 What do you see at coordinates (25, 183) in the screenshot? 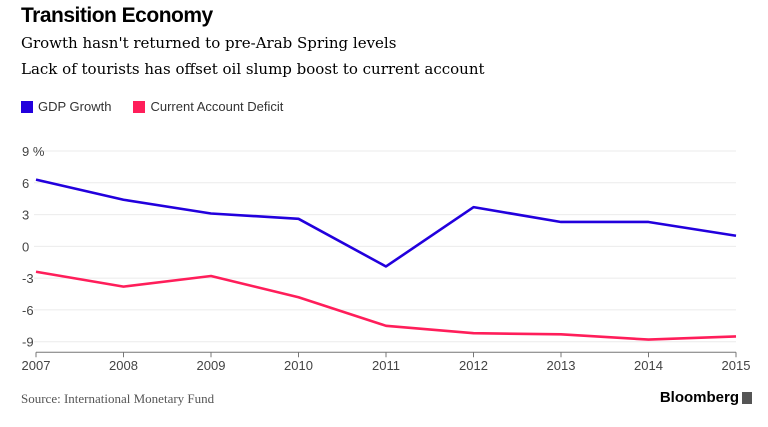
I see `y-tick-label: 6` at bounding box center [25, 183].